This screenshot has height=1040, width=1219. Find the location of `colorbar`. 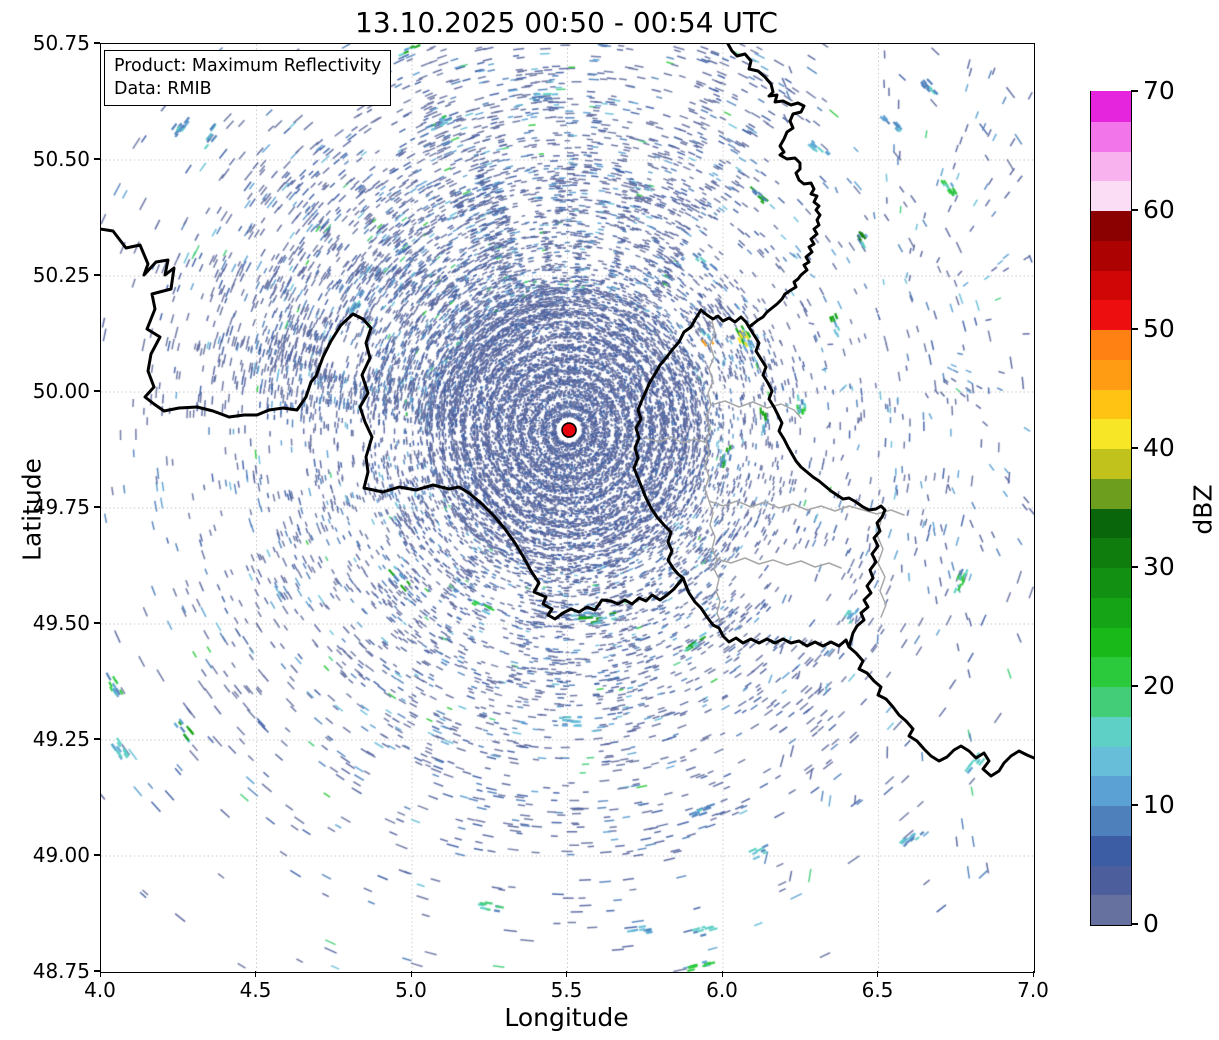

colorbar is located at coordinates (1111, 508).